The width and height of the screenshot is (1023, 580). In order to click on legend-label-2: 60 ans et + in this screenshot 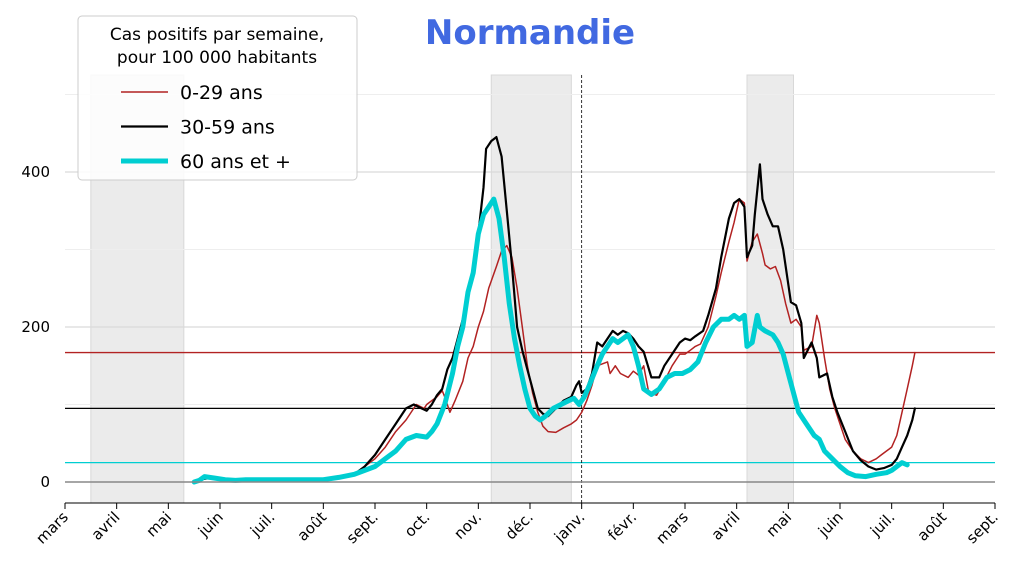, I will do `click(235, 162)`.